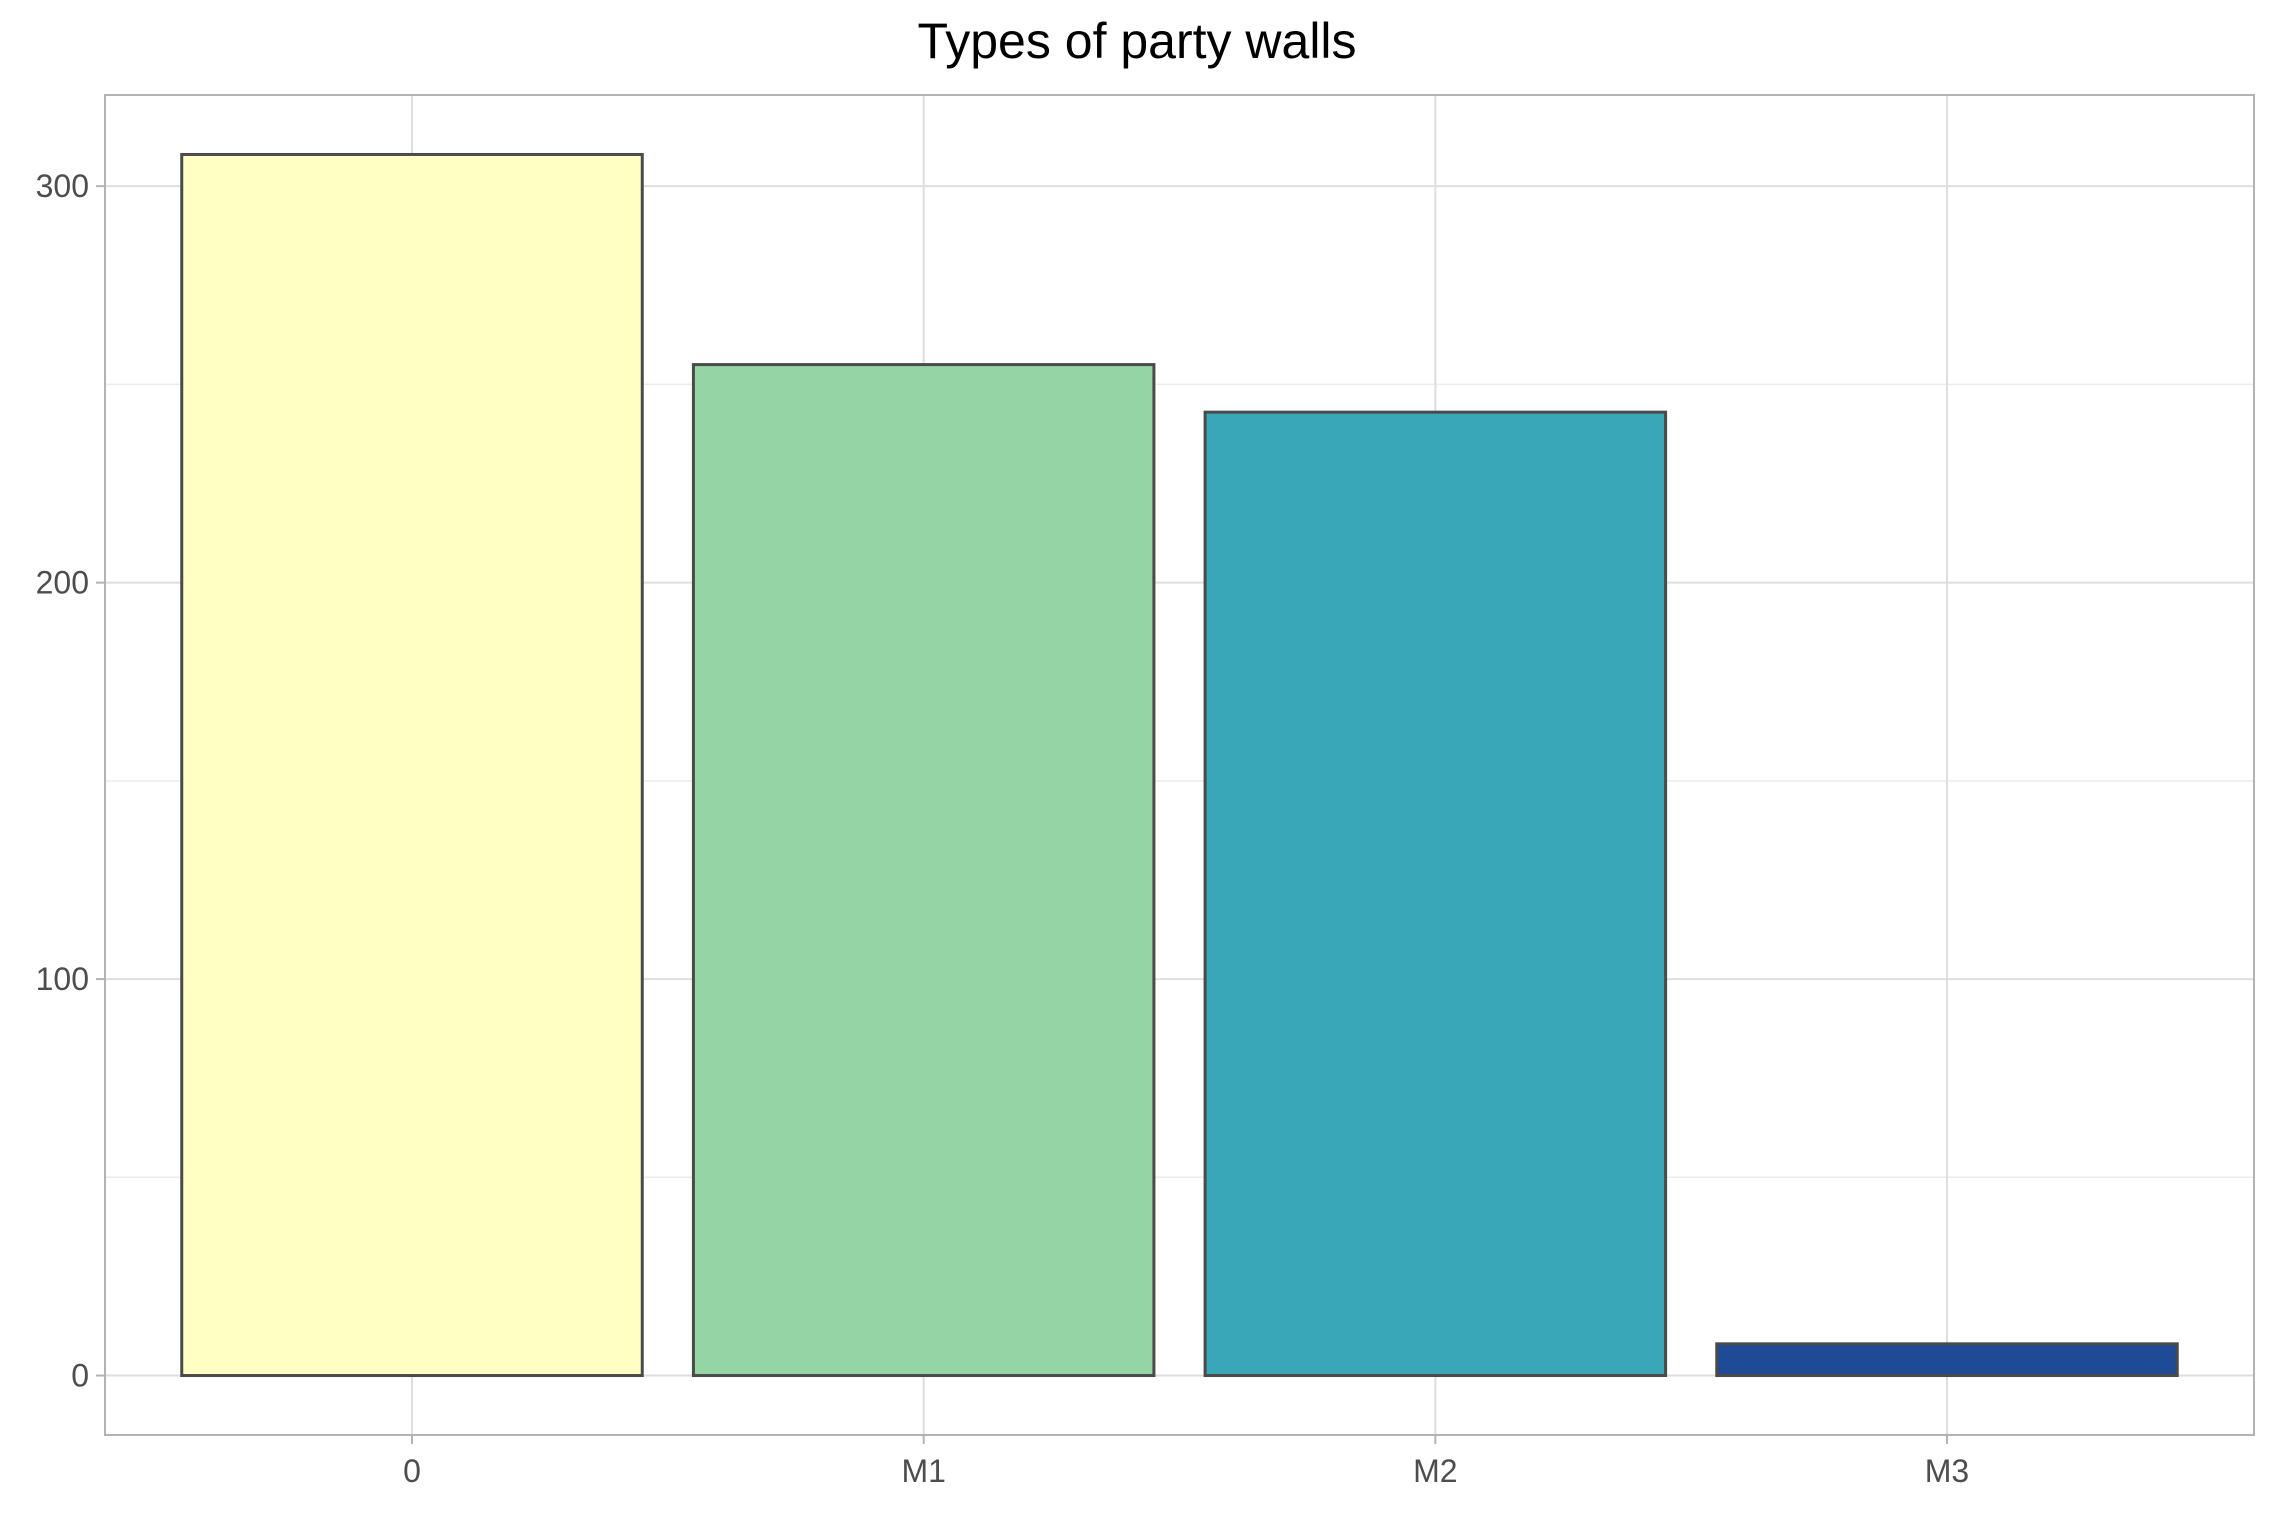  I want to click on chart-title: Types of party walls, so click(1137, 41).